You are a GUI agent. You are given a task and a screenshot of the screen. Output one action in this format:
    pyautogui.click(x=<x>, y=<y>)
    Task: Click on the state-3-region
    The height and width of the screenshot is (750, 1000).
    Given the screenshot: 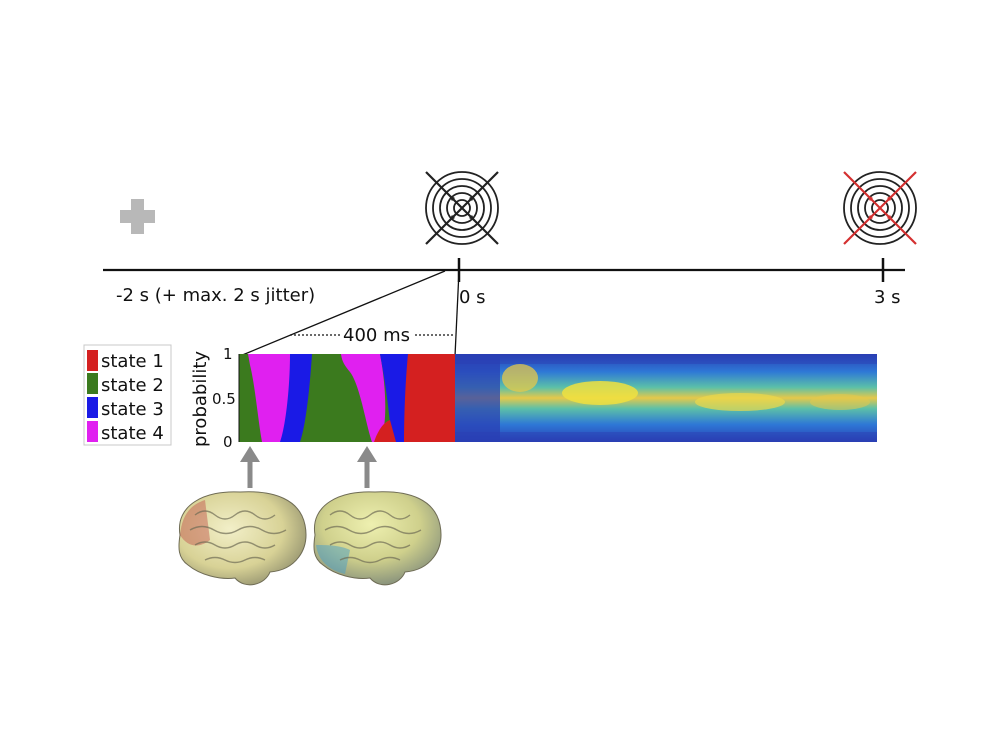 What is the action you would take?
    pyautogui.click(x=296, y=398)
    